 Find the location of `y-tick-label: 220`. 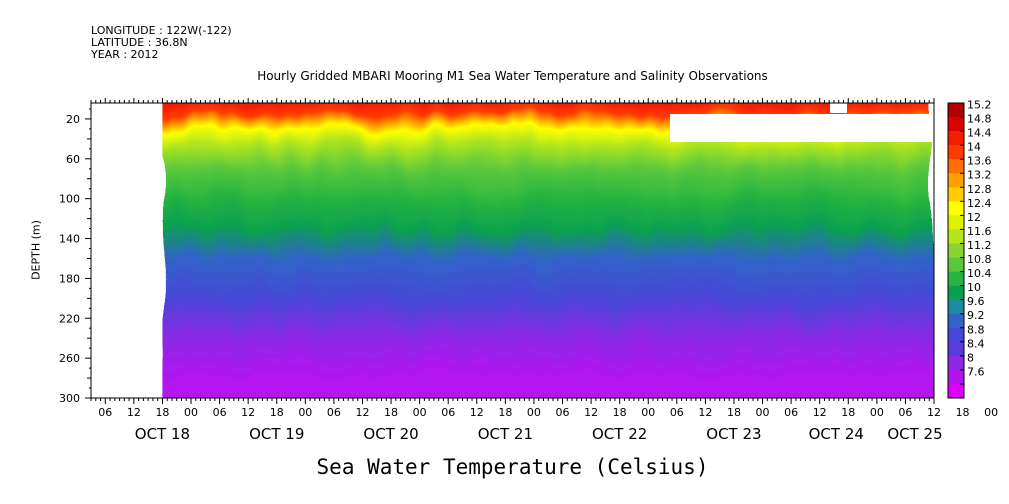

y-tick-label: 220 is located at coordinates (69, 318).